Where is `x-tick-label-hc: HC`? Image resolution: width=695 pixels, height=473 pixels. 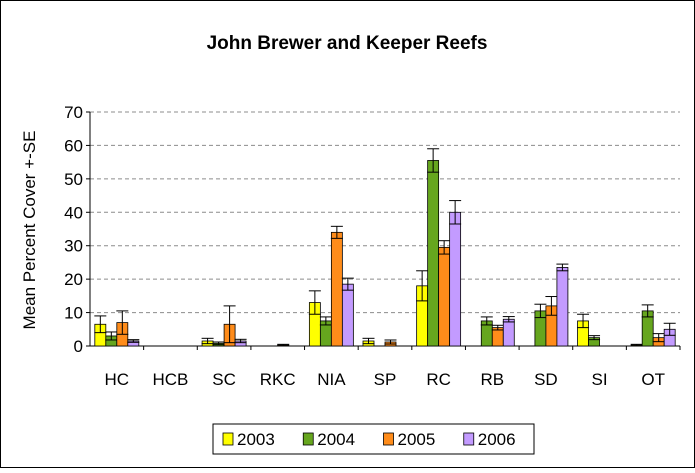
x-tick-label-hc: HC is located at coordinates (117, 379).